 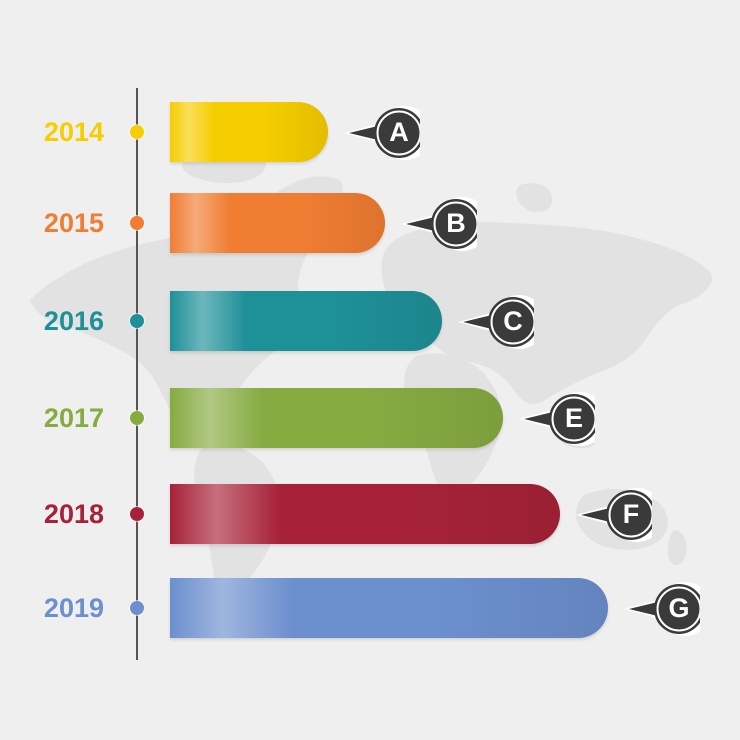 What do you see at coordinates (73, 223) in the screenshot?
I see `year-label: 2015` at bounding box center [73, 223].